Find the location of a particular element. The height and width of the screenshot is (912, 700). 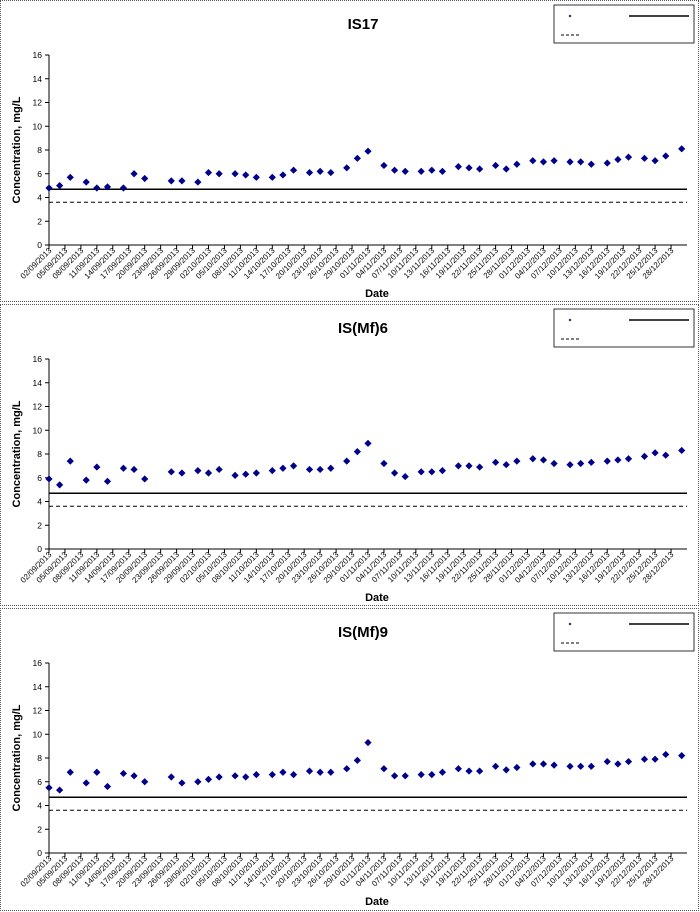

chart-title: IS17 is located at coordinates (363, 24).